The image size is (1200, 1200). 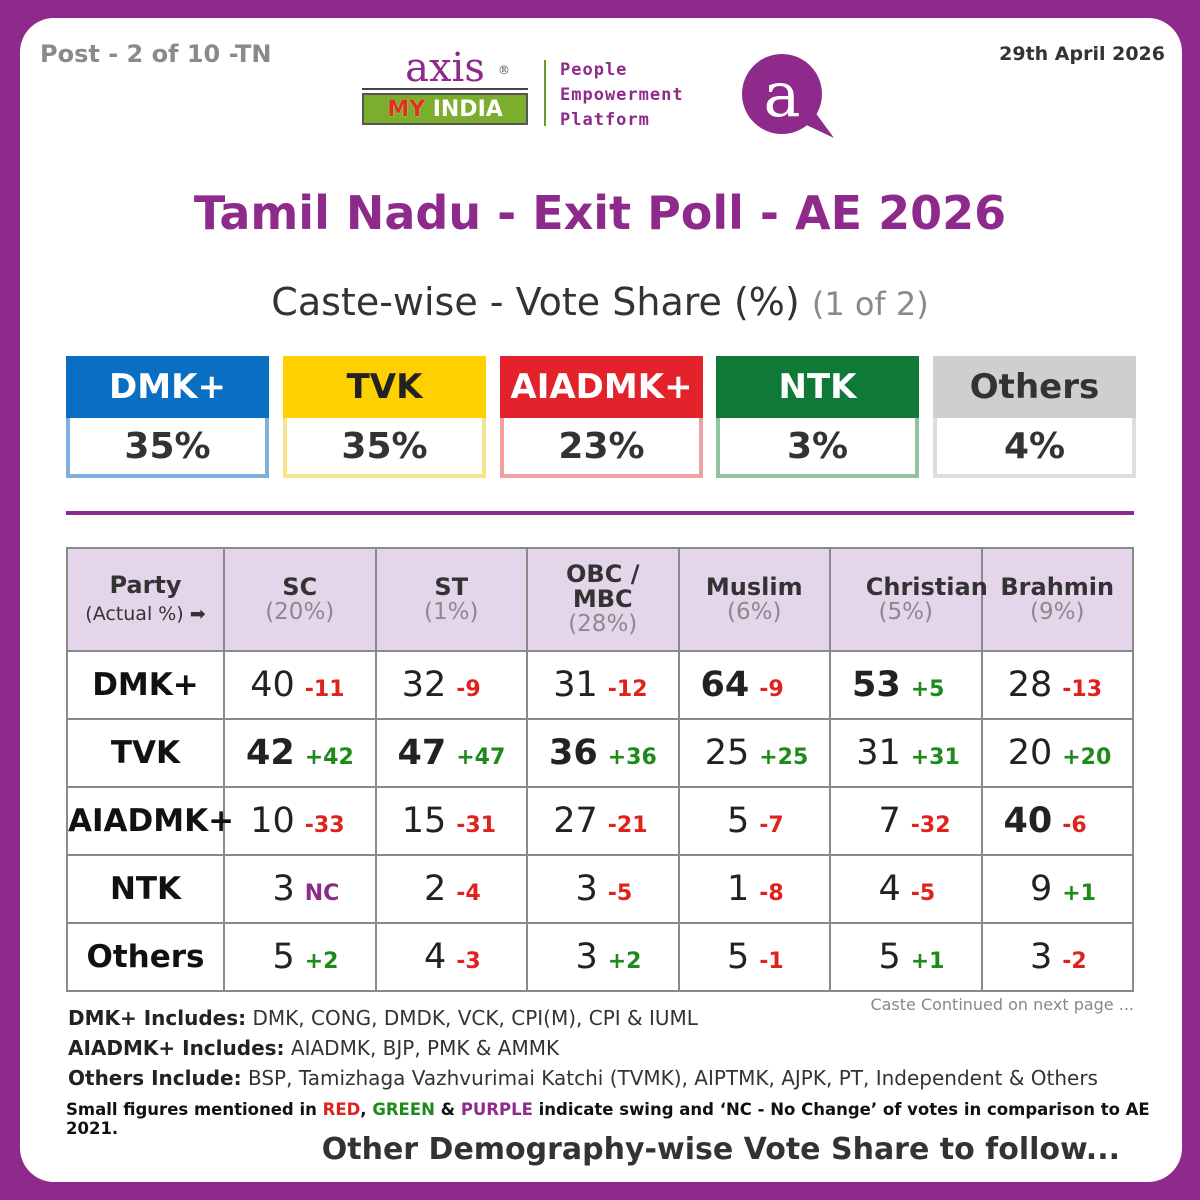 I want to click on swing-value: +2, so click(x=321, y=961).